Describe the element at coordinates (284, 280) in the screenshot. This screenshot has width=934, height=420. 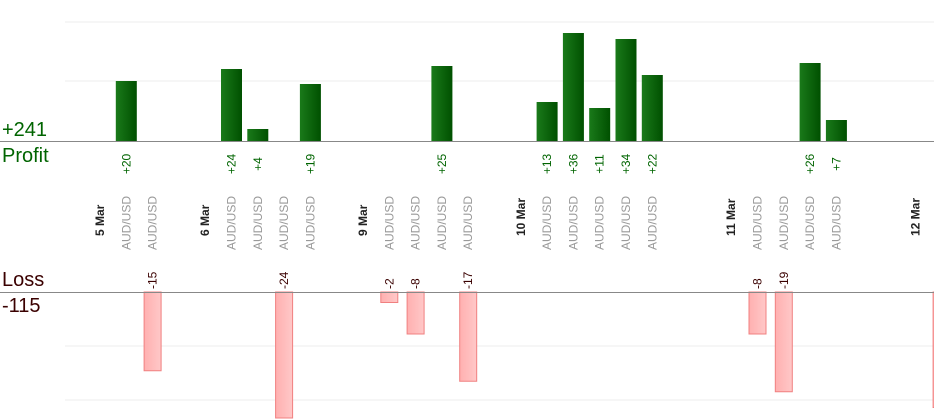
I see `loss-value-label: -24` at that location.